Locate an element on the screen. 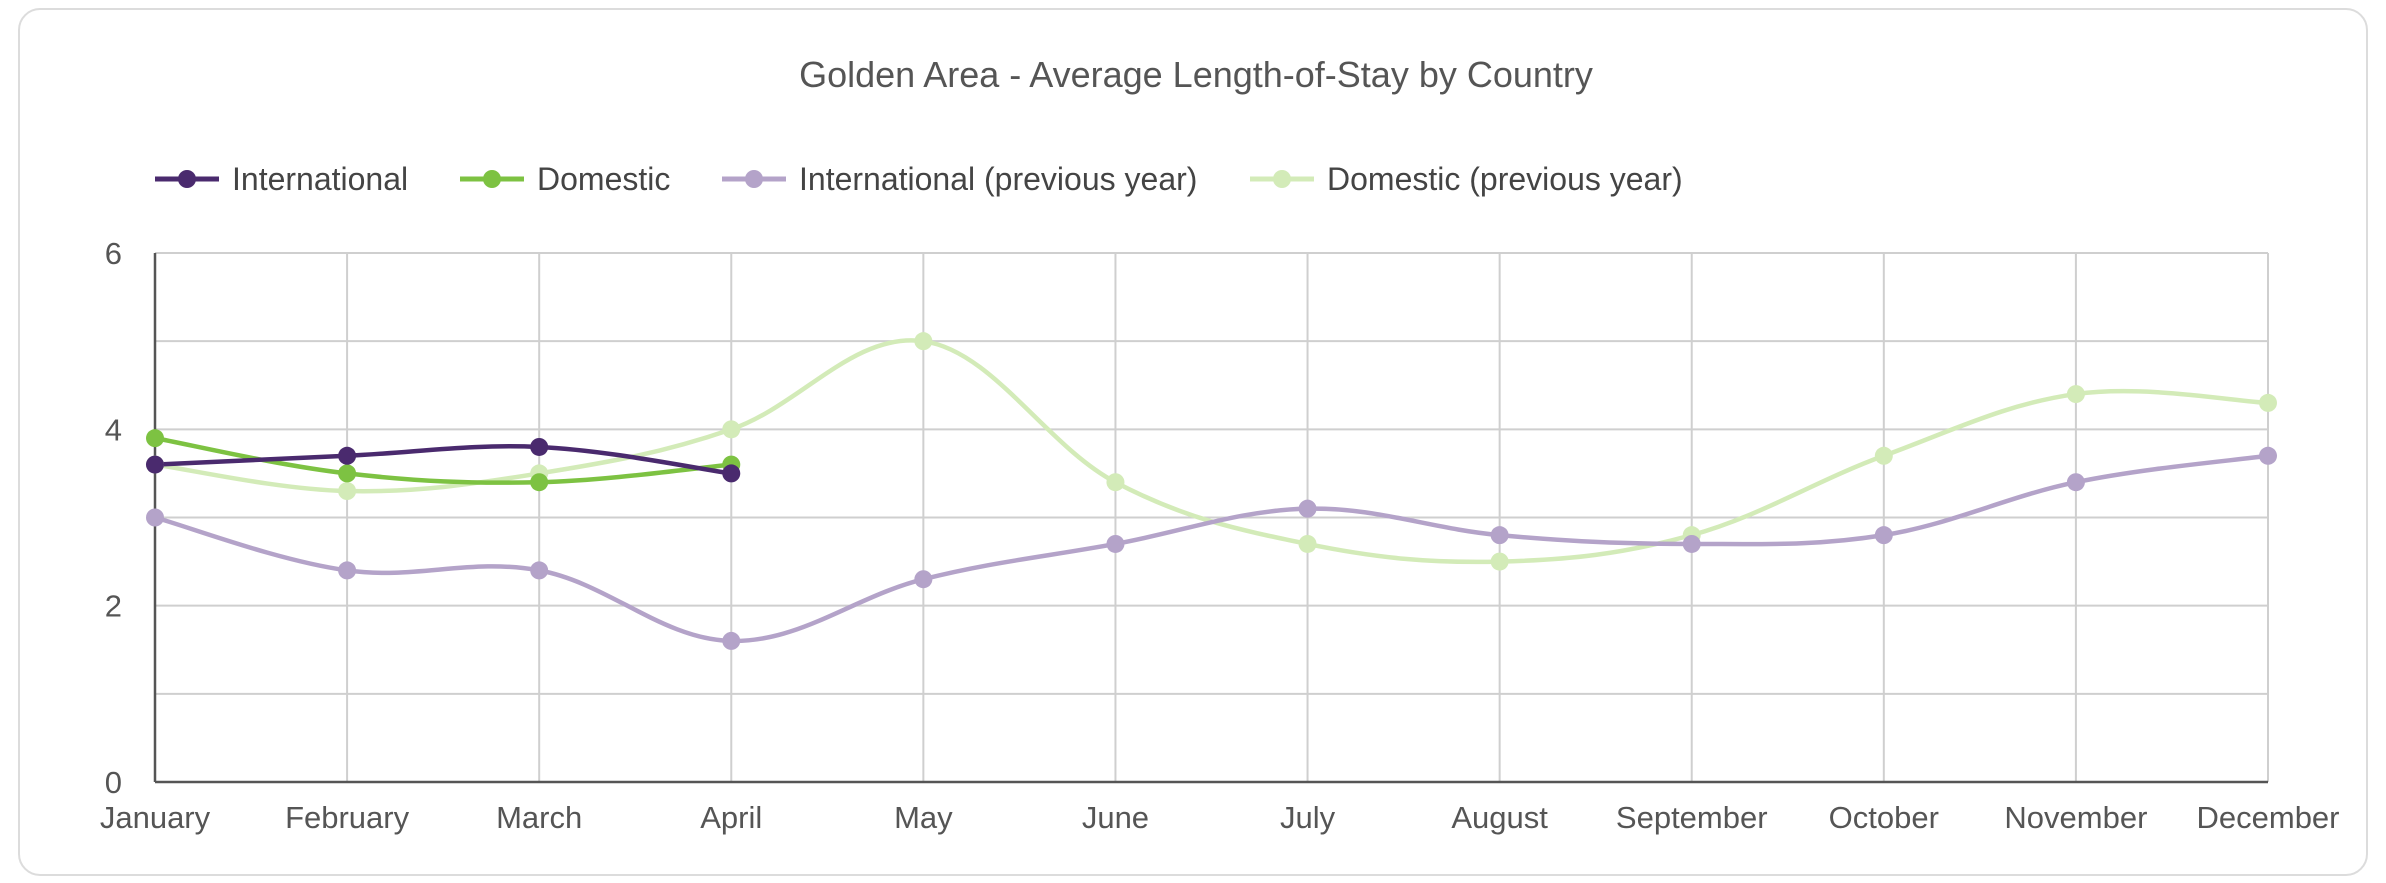 Image resolution: width=2386 pixels, height=883 pixels. legend-label: International is located at coordinates (320, 179).